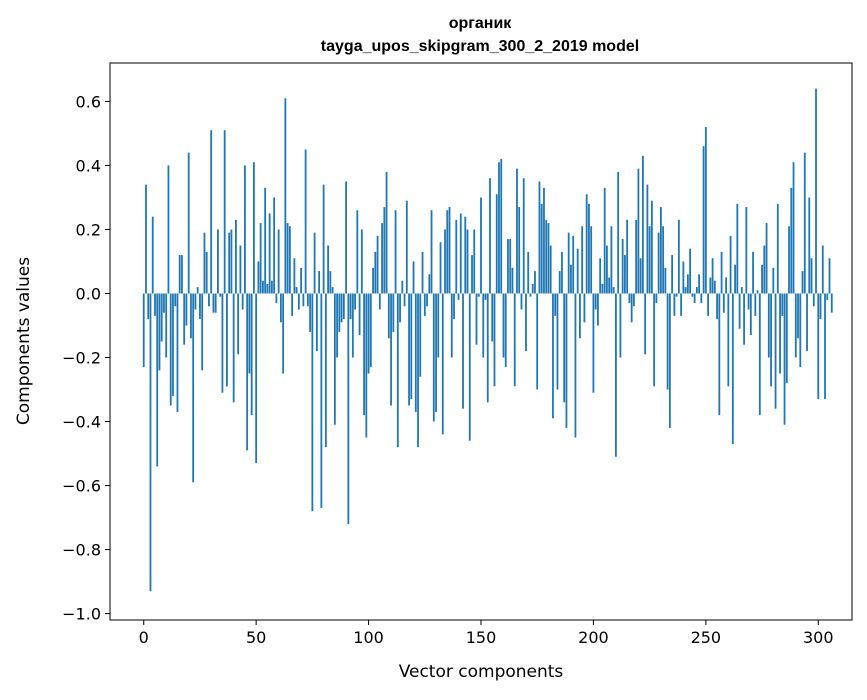 This screenshot has height=700, width=867. Describe the element at coordinates (480, 46) in the screenshot. I see `chart-title-line2: tayga_upos_skipgram_300_2_2019 model` at that location.